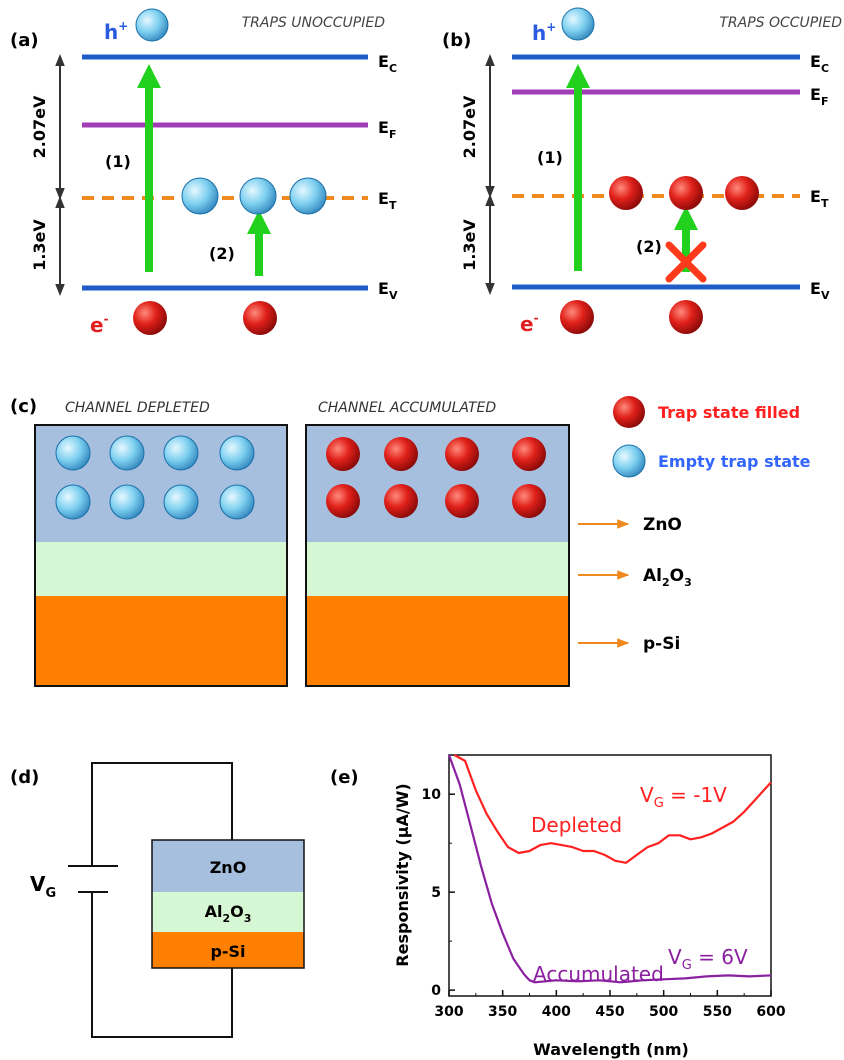  I want to click on legend-filled-icon, so click(629, 412).